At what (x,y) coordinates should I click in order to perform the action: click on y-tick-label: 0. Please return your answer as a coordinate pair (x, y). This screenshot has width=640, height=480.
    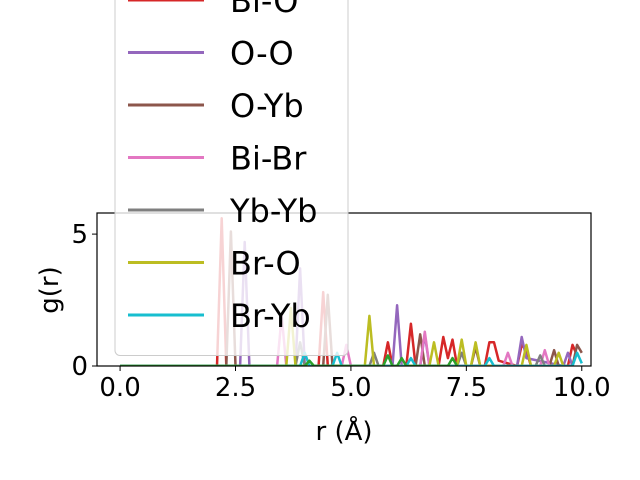
    Looking at the image, I should click on (79, 367).